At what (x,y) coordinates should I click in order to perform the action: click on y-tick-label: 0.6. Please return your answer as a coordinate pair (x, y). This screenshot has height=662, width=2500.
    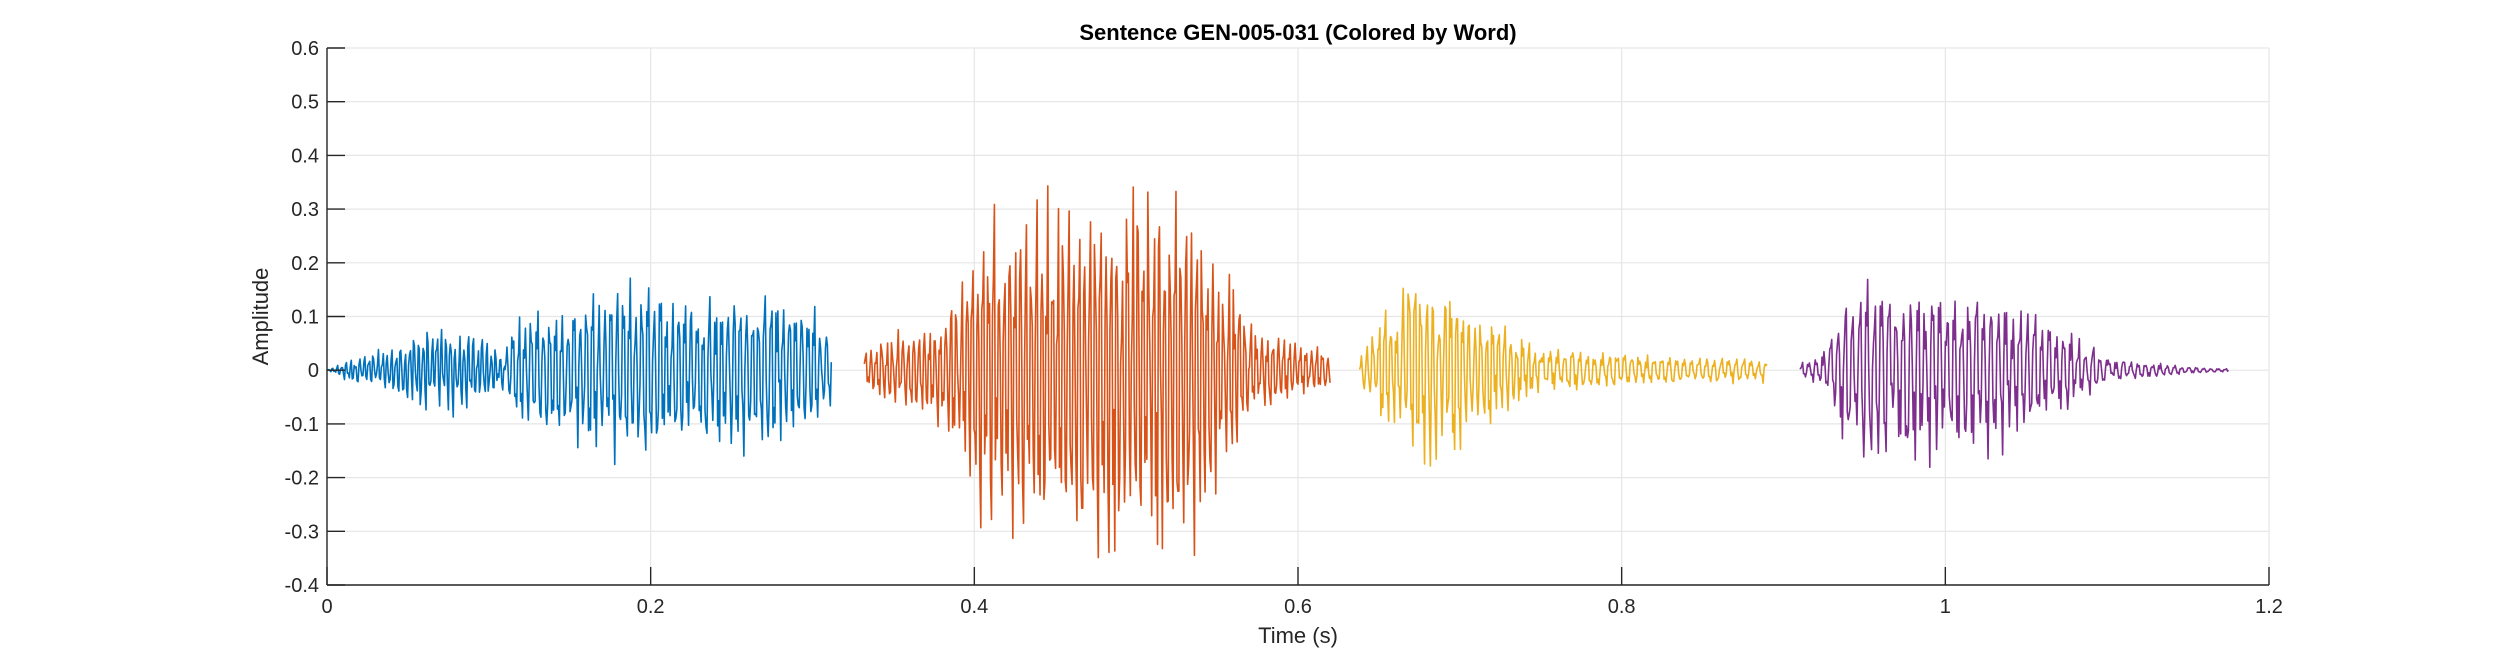
    Looking at the image, I should click on (305, 49).